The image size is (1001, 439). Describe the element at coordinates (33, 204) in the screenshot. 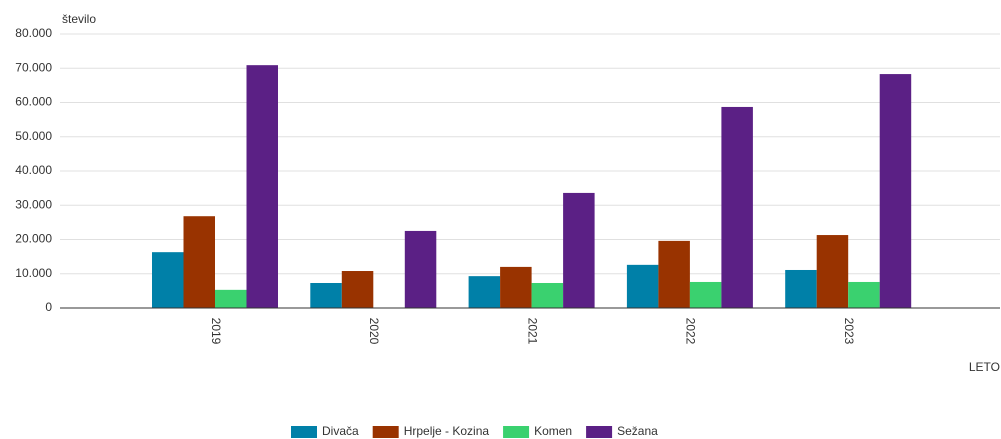

I see `y-tick-label: 30.000` at that location.